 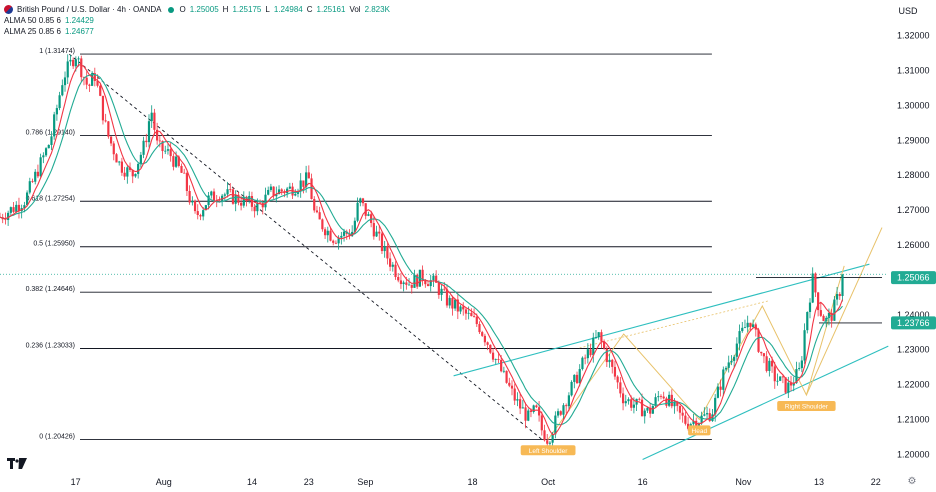 I want to click on fib-level-label: 0.5 (1.25950), so click(x=54, y=244).